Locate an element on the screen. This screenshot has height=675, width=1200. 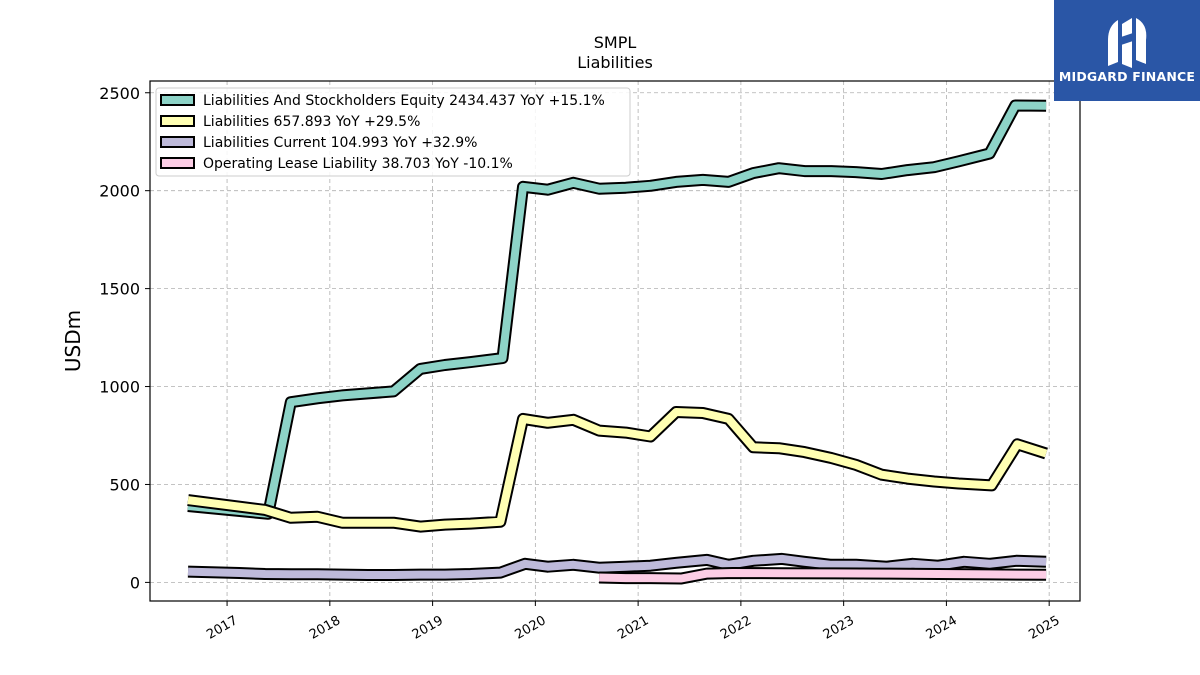
x-tick-label: 2021 is located at coordinates (633, 628).